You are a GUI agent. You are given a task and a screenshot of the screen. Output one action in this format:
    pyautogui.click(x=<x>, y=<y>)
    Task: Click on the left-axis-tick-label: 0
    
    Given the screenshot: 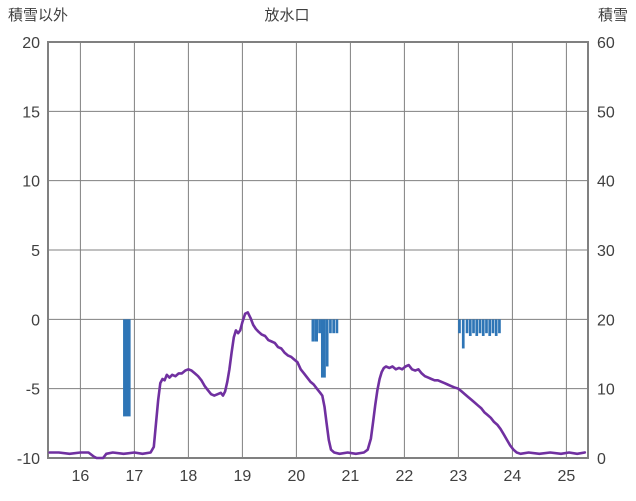 What is the action you would take?
    pyautogui.click(x=35, y=320)
    